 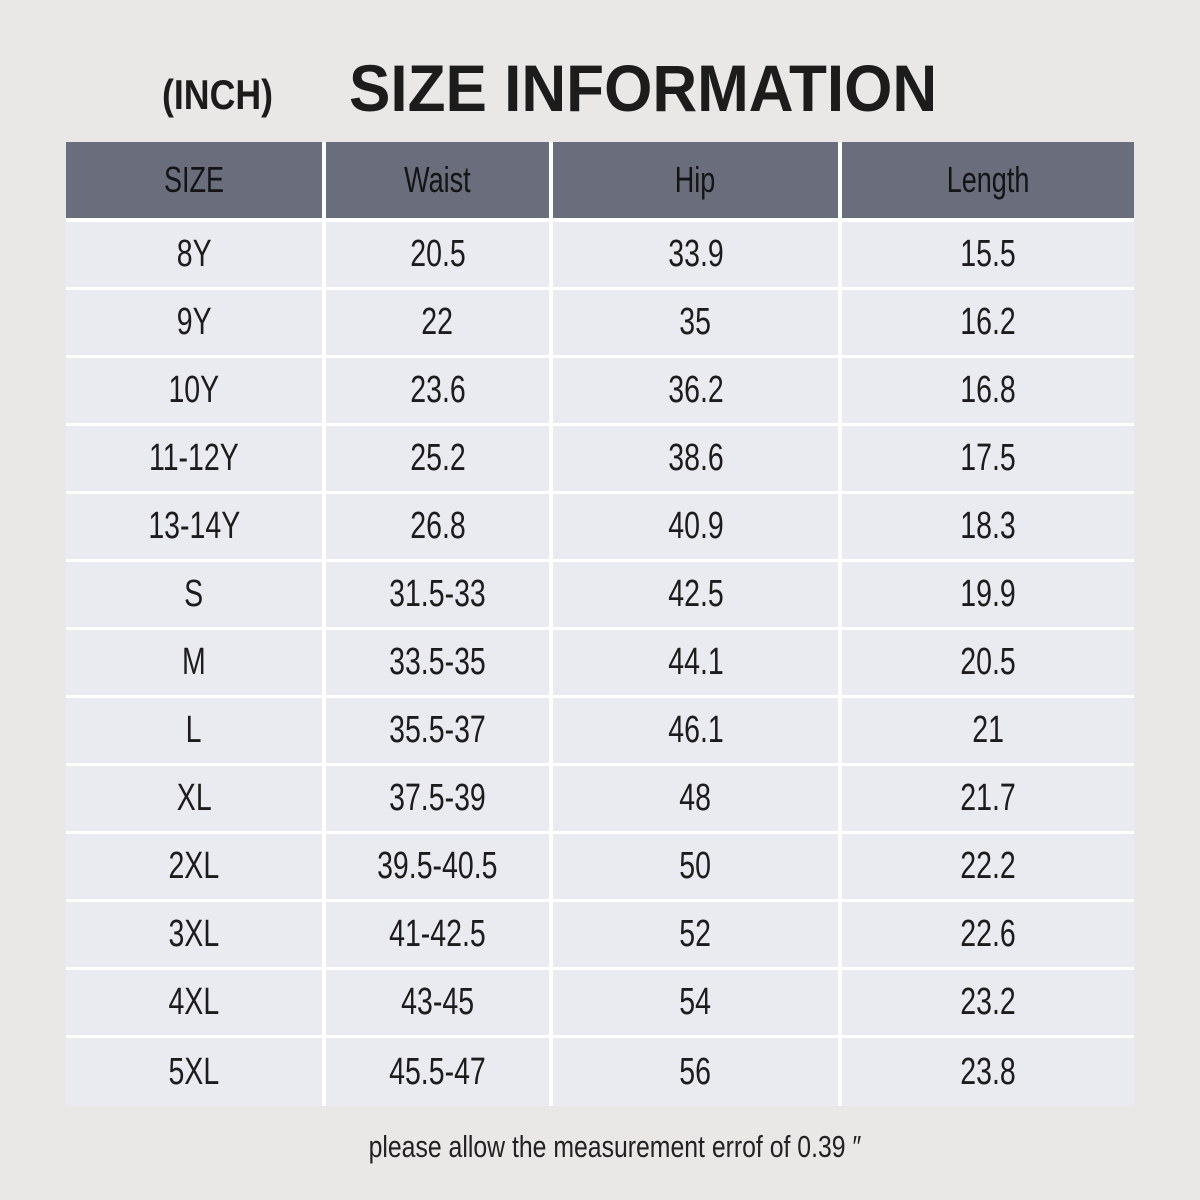 I want to click on cell-size-text: 2XL, so click(x=194, y=866).